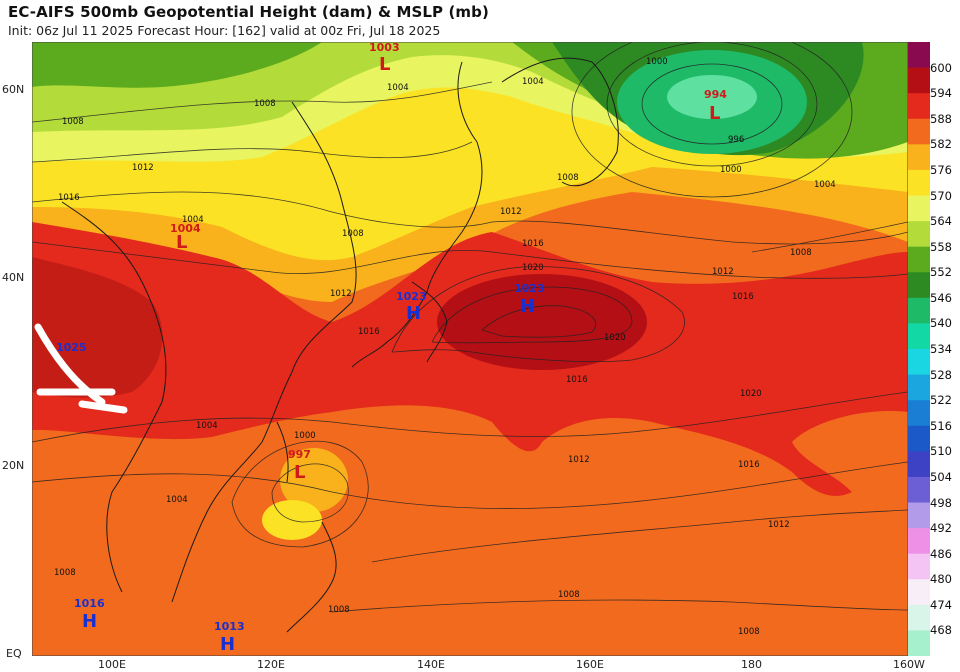 Image resolution: width=960 pixels, height=672 pixels. What do you see at coordinates (941, 67) in the screenshot?
I see `colorbar-level-label: 600` at bounding box center [941, 67].